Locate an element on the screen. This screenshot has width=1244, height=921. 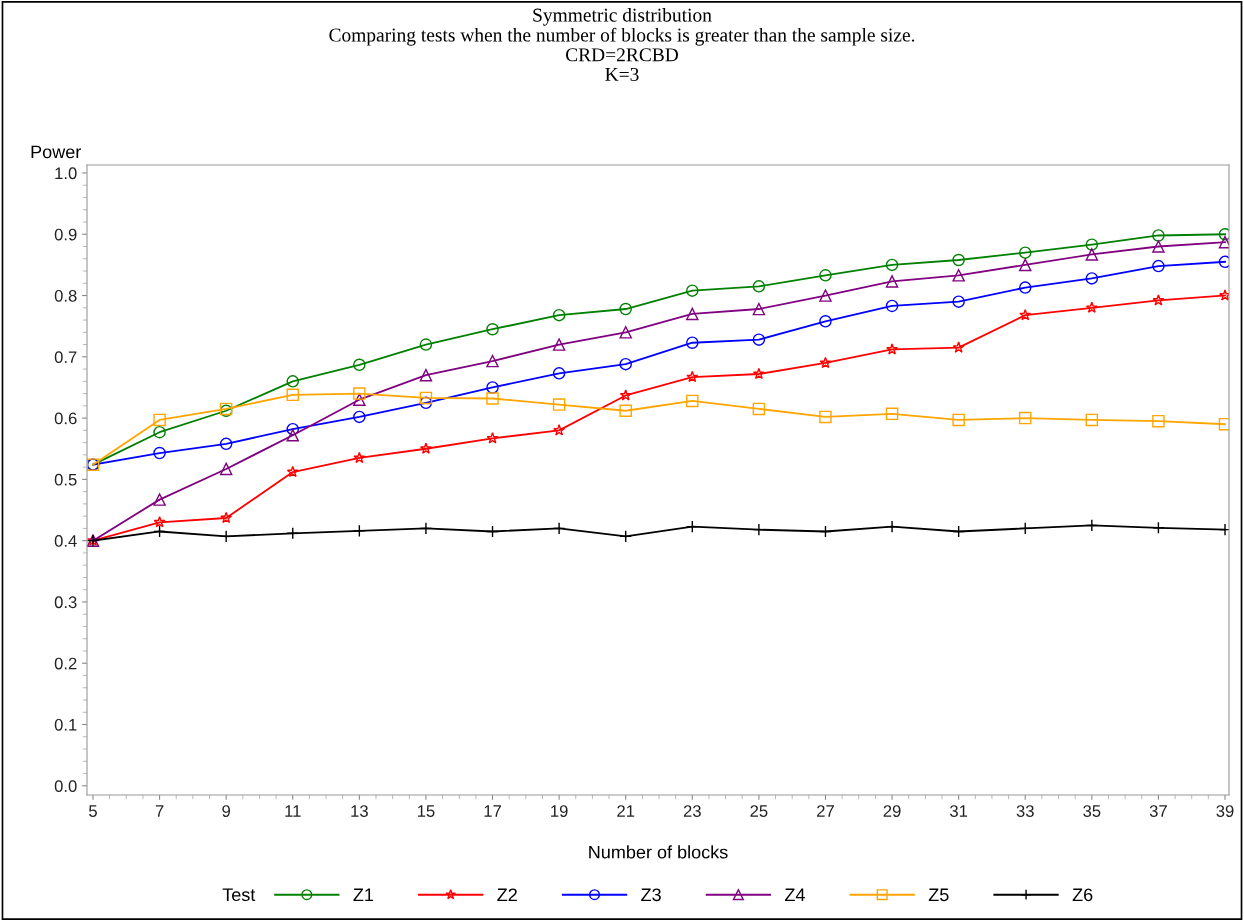
legend-label: Z1 is located at coordinates (363, 894).